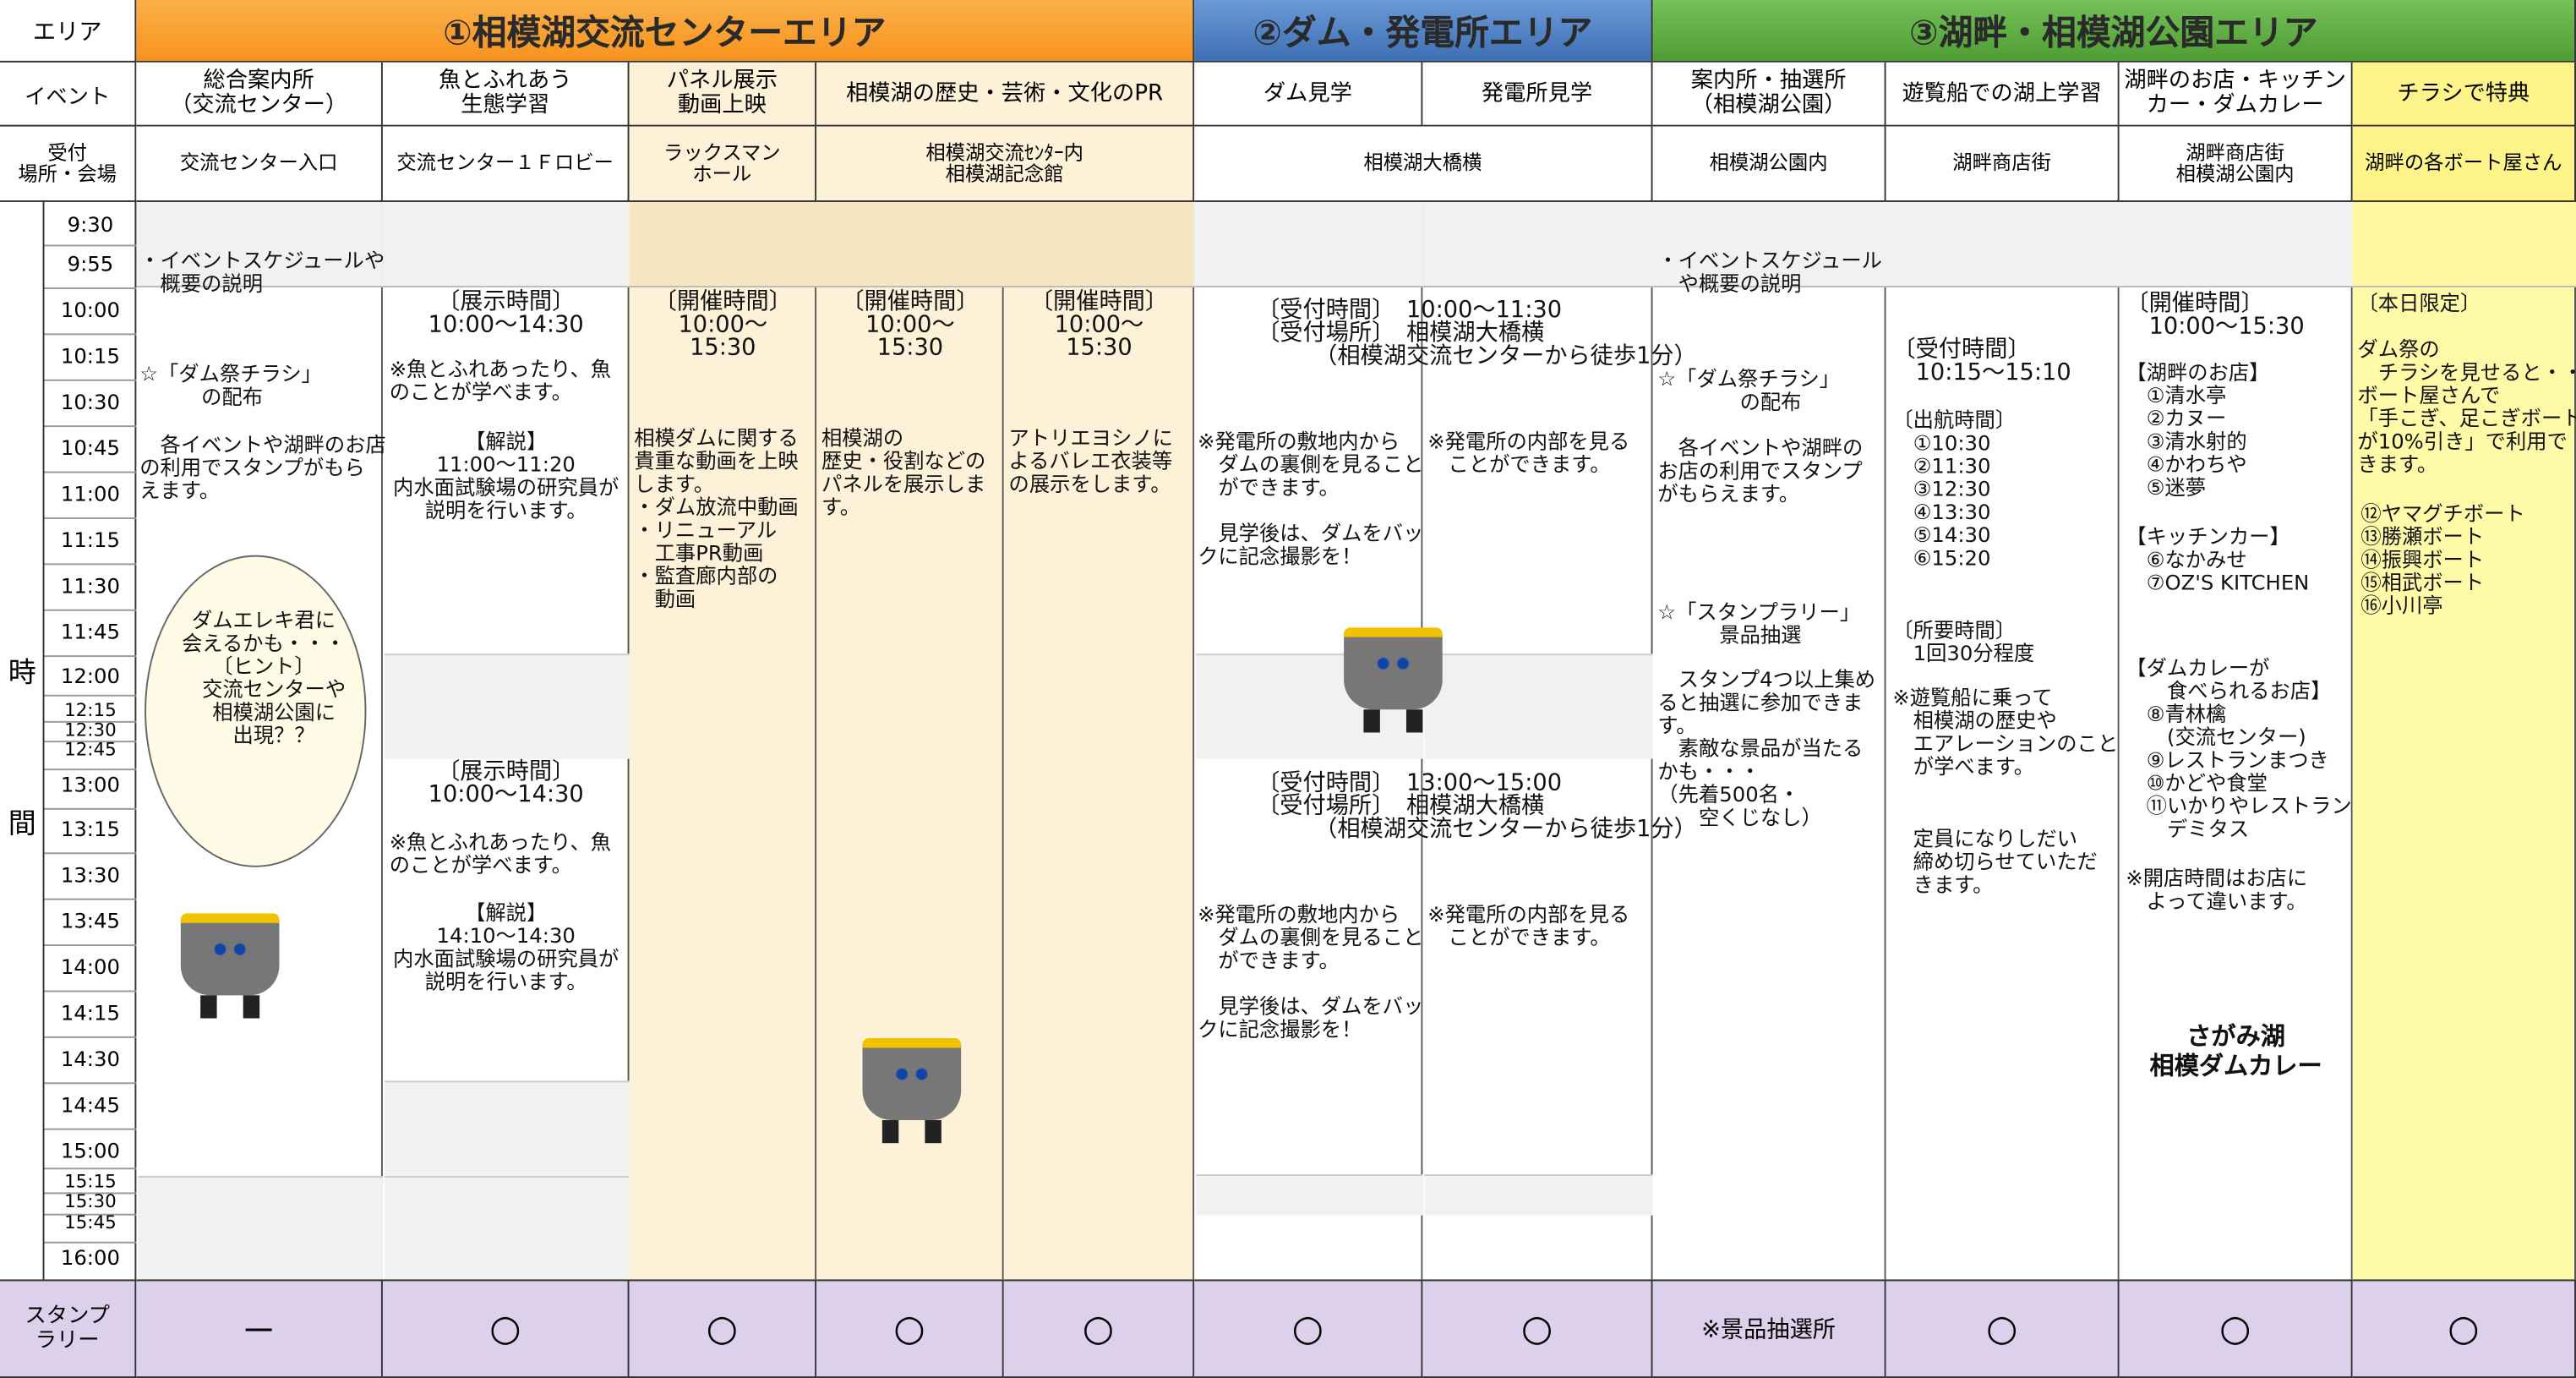 This screenshot has height=1378, width=2576. I want to click on time-tick: 15:15, so click(90, 1182).